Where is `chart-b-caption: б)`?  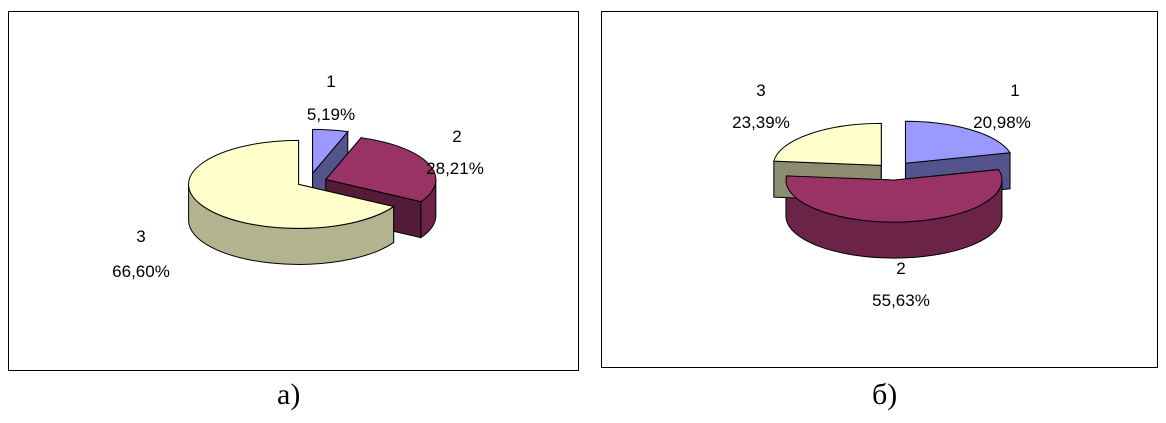 chart-b-caption: б) is located at coordinates (885, 394).